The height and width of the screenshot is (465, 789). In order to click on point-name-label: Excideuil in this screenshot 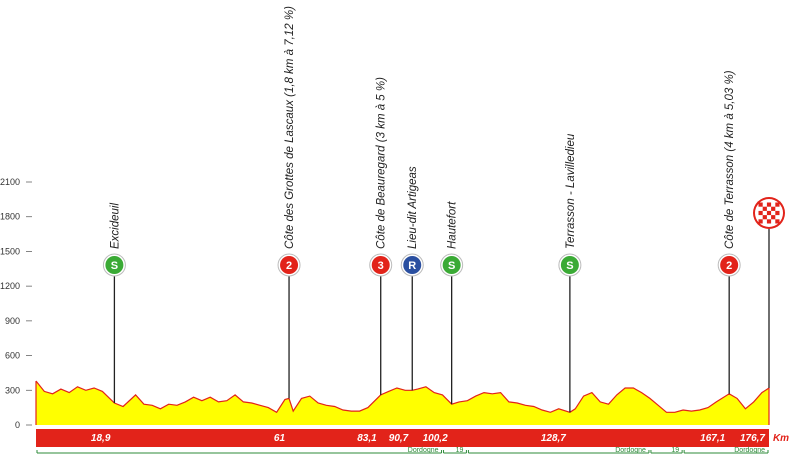, I will do `click(115, 226)`.